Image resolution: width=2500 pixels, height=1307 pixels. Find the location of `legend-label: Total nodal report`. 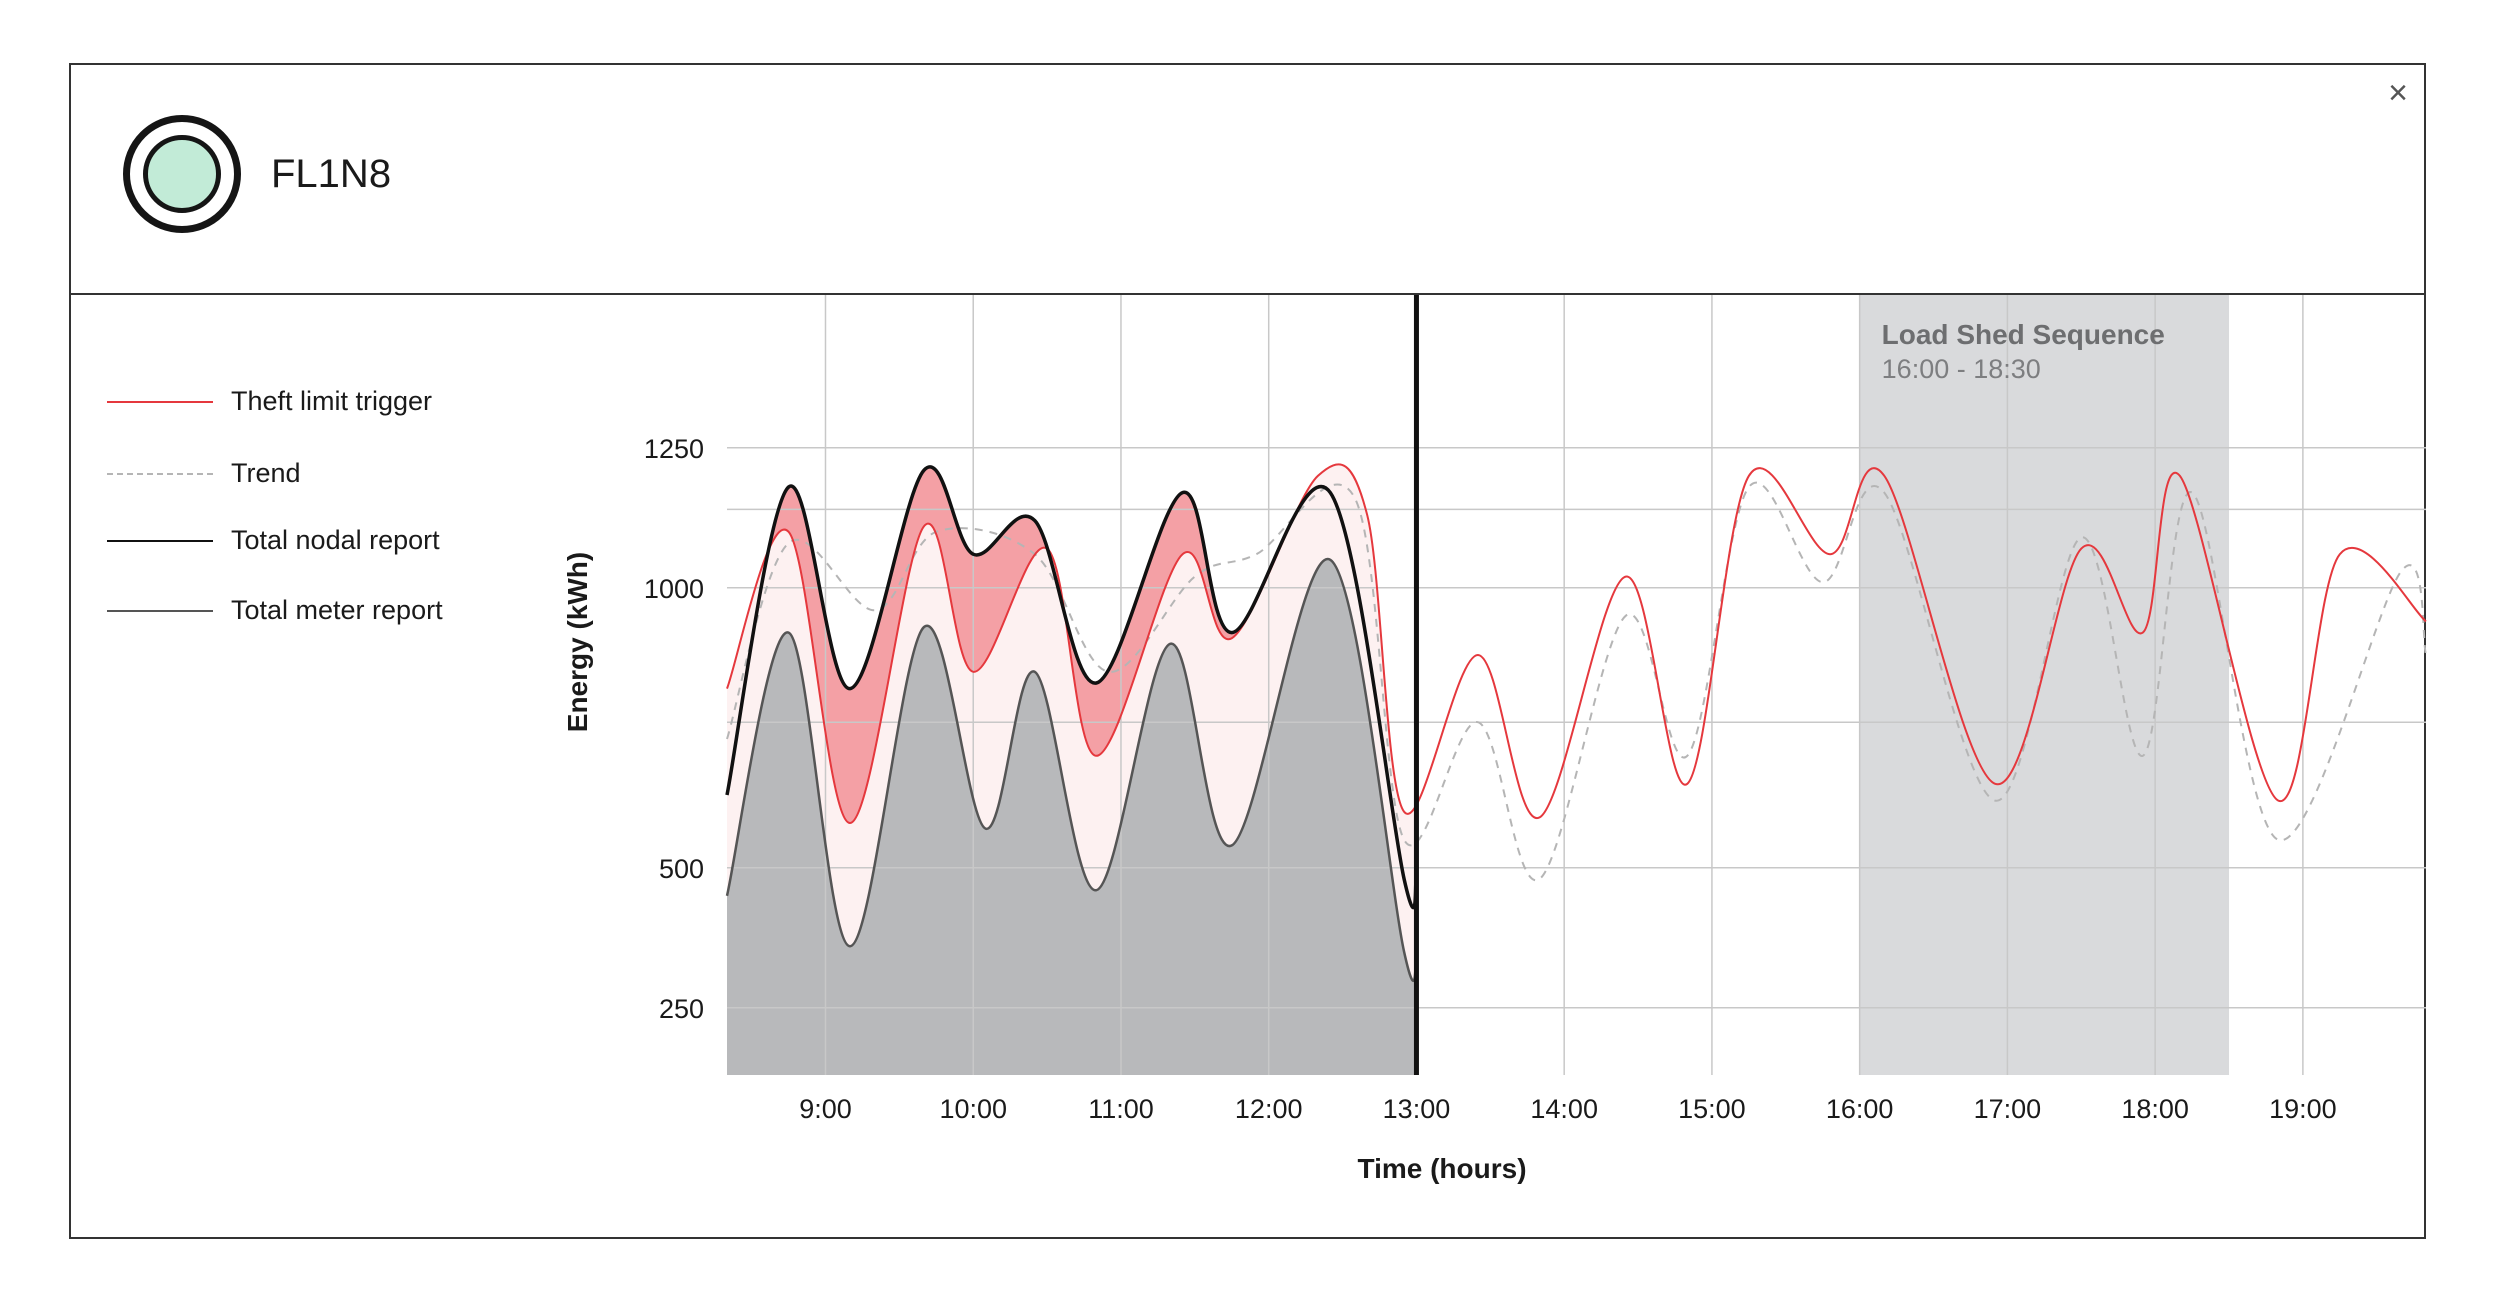

legend-label: Total nodal report is located at coordinates (335, 540).